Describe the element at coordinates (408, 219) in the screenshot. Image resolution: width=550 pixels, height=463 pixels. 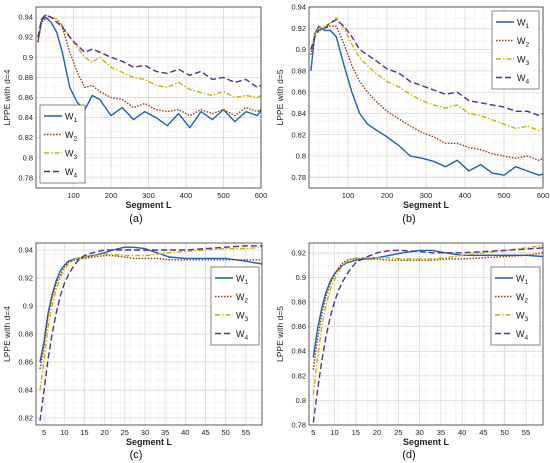
I see `panel-caption-b: (b)` at that location.